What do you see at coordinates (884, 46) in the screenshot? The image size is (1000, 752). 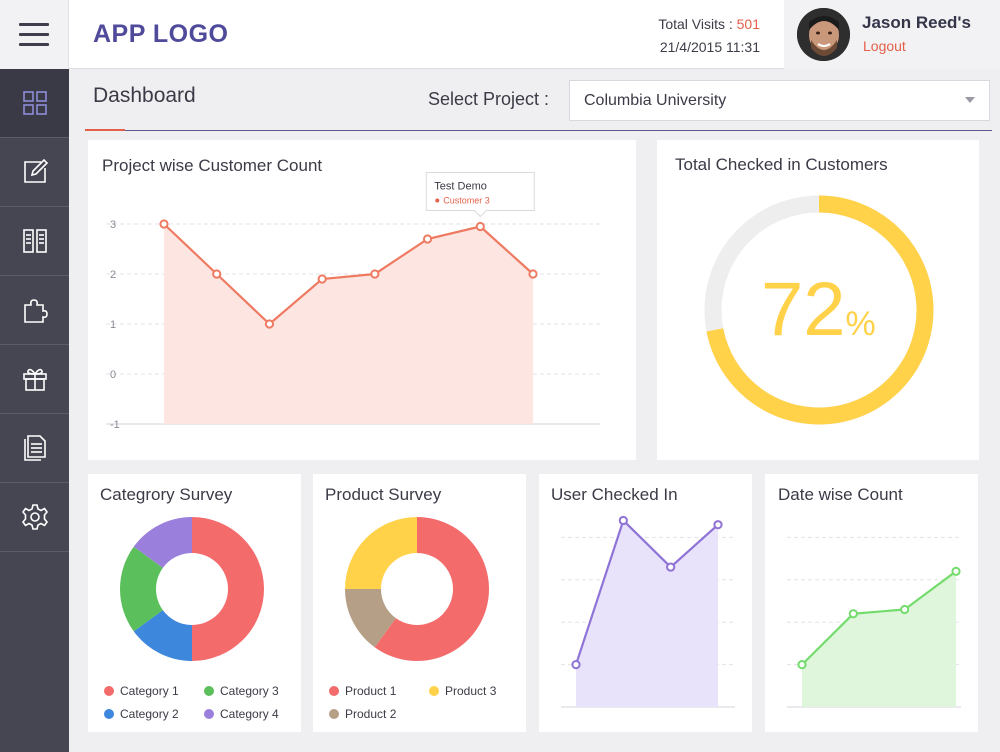 I see `logout-link: Logout` at bounding box center [884, 46].